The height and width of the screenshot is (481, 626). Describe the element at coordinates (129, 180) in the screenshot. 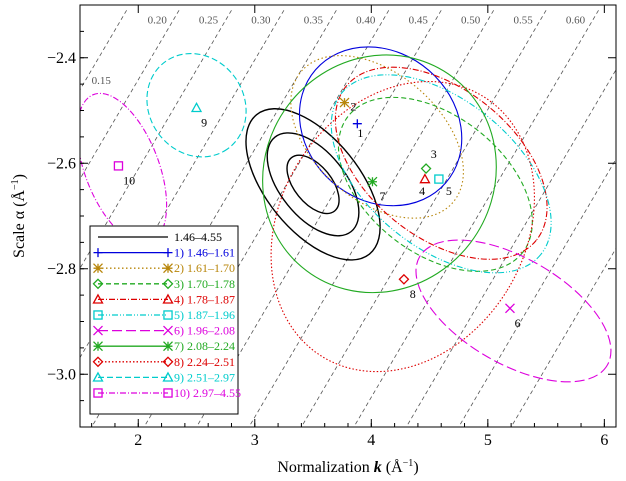

I see `point-label-10: 10` at that location.